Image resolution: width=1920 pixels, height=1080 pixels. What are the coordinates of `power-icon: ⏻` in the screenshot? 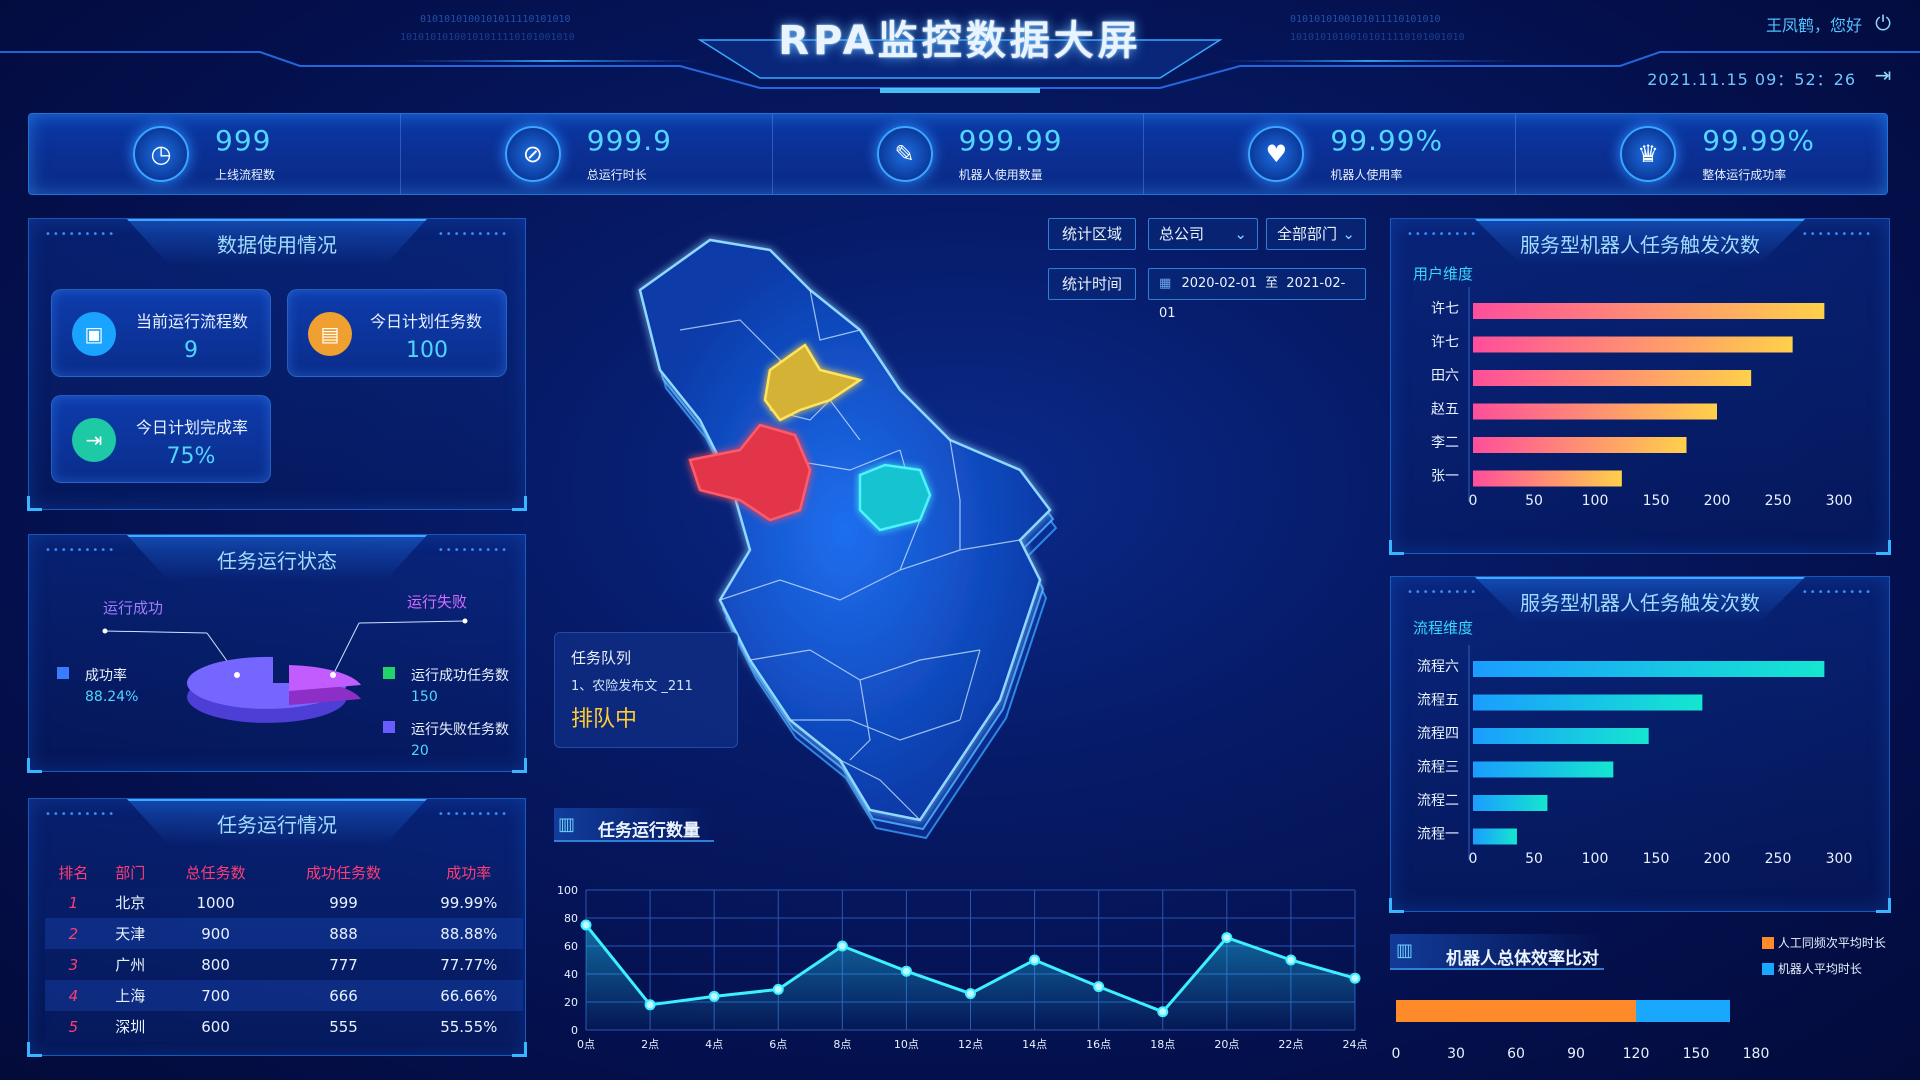 It's located at (1883, 23).